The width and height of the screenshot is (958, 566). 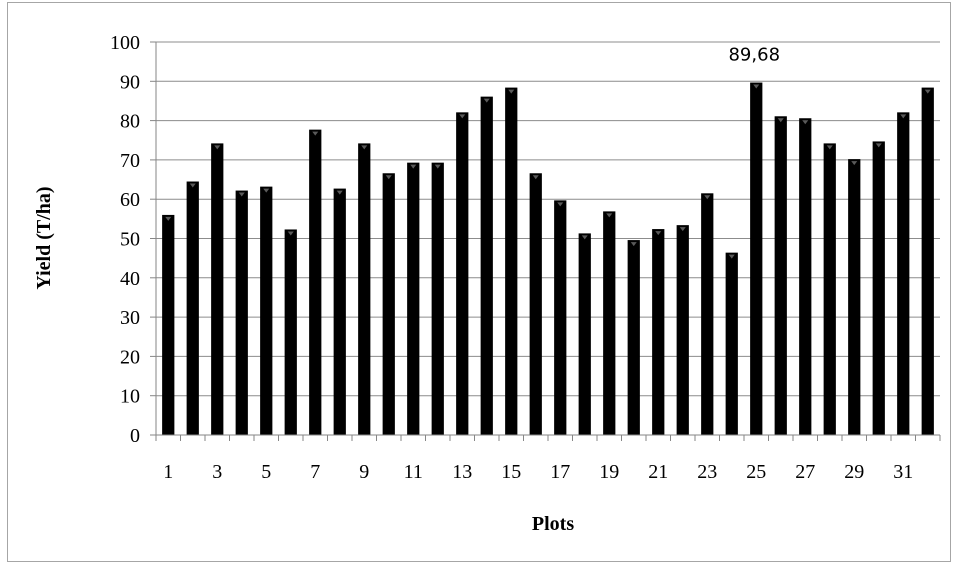 I want to click on x-tick-label: 3, so click(x=217, y=472).